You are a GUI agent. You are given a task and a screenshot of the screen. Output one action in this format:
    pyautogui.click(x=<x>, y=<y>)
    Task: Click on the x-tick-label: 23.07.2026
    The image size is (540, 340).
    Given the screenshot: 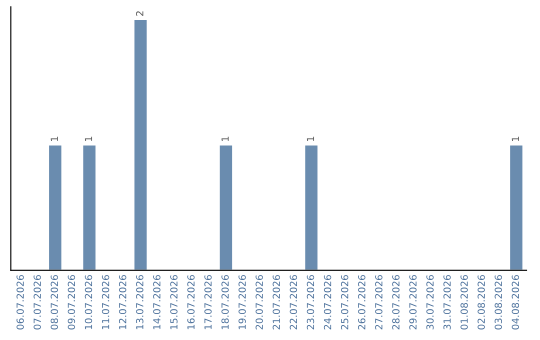 What is the action you would take?
    pyautogui.click(x=310, y=302)
    